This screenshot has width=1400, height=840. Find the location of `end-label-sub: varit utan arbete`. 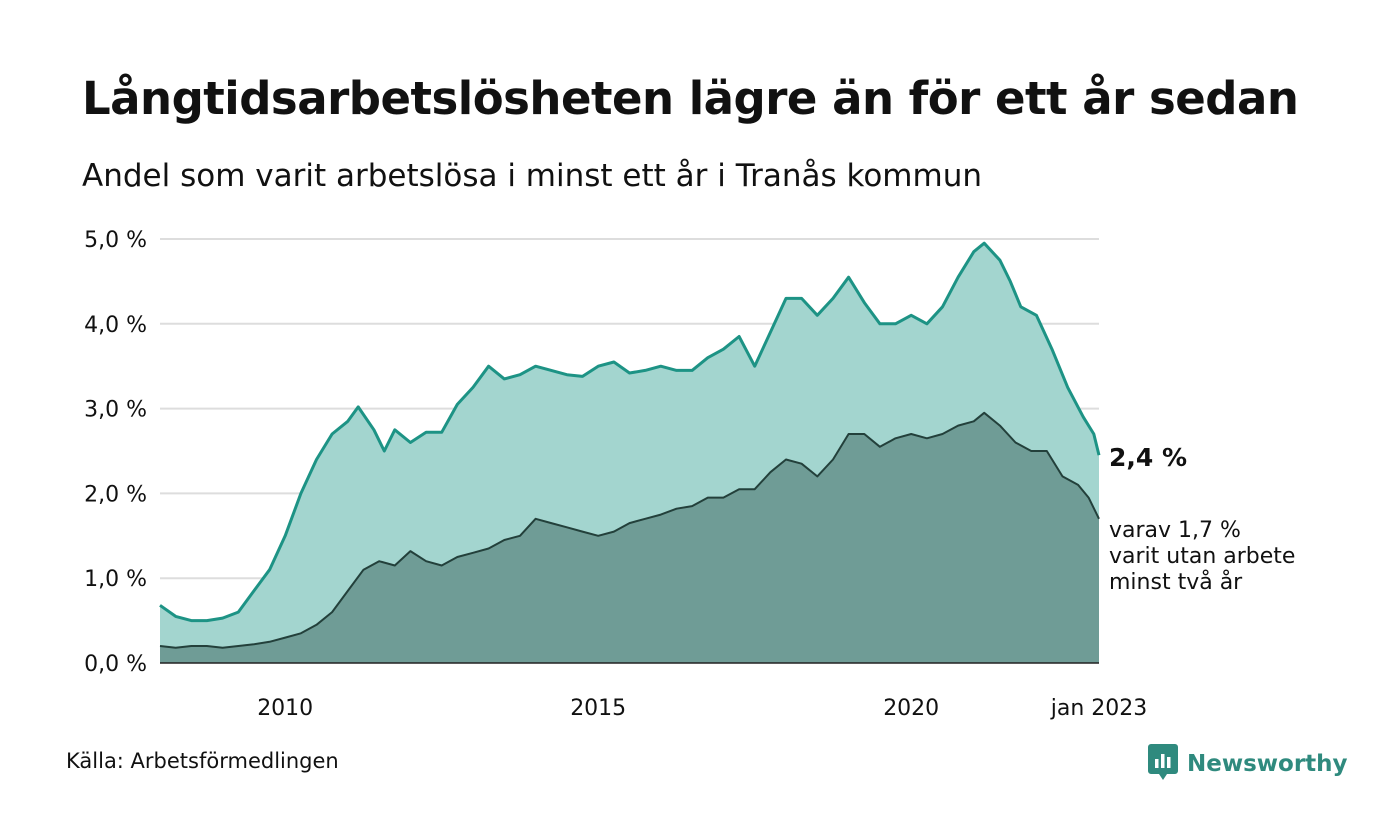

end-label-sub: varit utan arbete is located at coordinates (1202, 556).